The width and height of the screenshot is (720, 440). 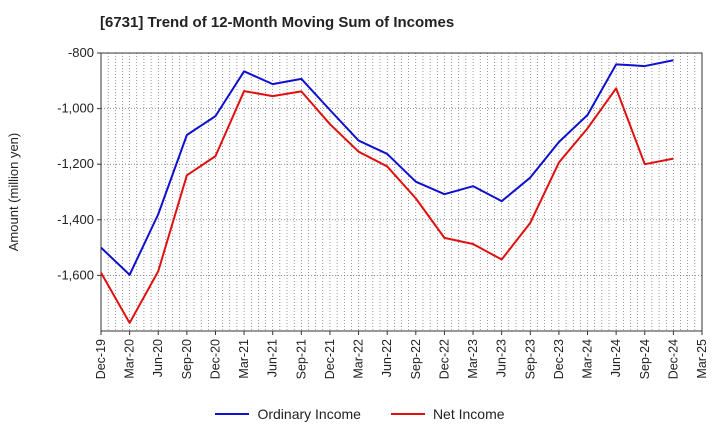 I want to click on legend-label: Net Income, so click(x=468, y=414).